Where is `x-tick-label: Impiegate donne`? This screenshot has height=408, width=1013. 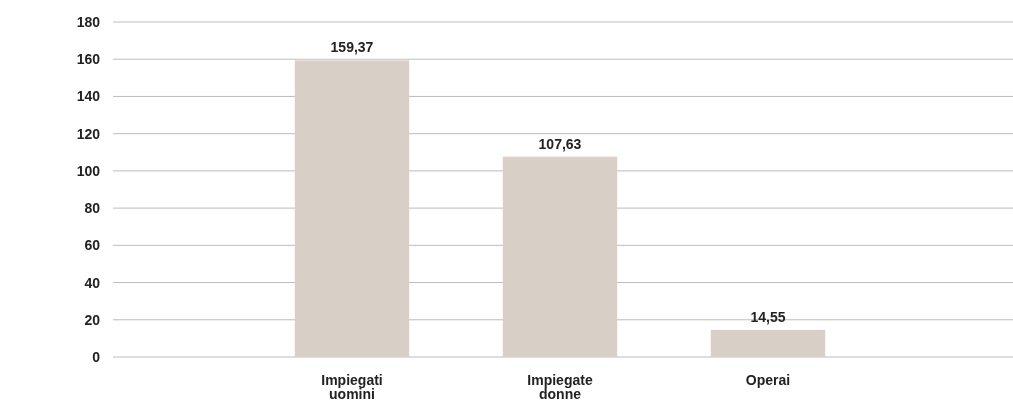 x-tick-label: Impiegate donne is located at coordinates (560, 387).